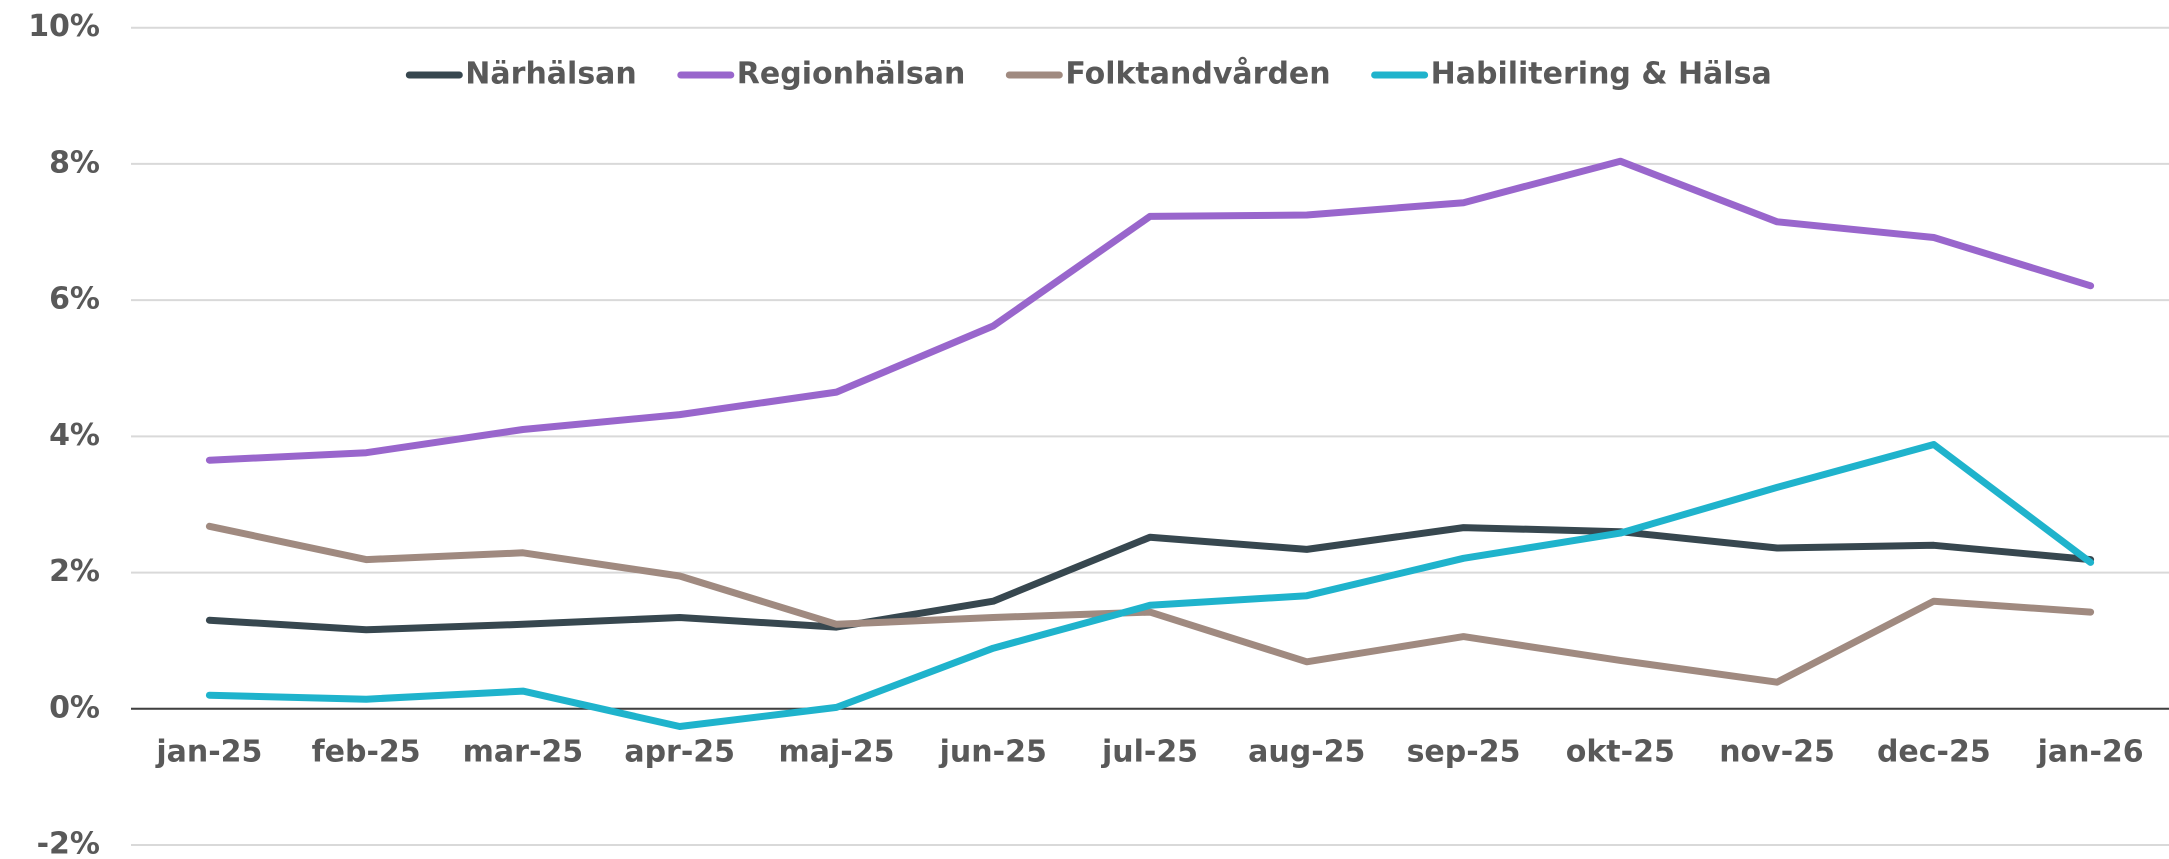 The image size is (2169, 859). What do you see at coordinates (851, 74) in the screenshot?
I see `legend-label: Regionhälsan` at bounding box center [851, 74].